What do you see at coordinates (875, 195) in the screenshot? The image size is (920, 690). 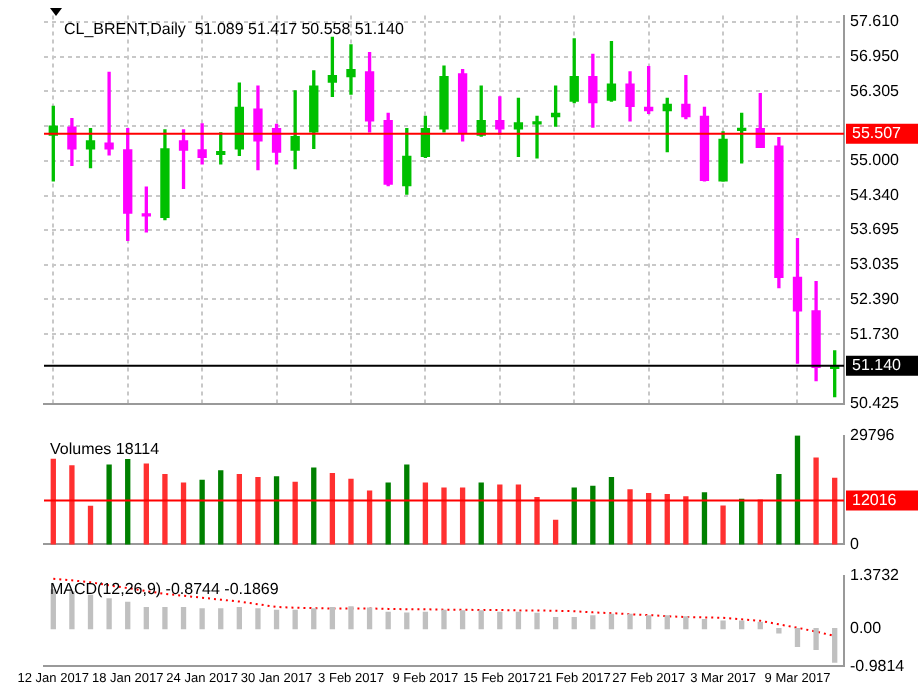 I see `y-tick-label: 54.340` at bounding box center [875, 195].